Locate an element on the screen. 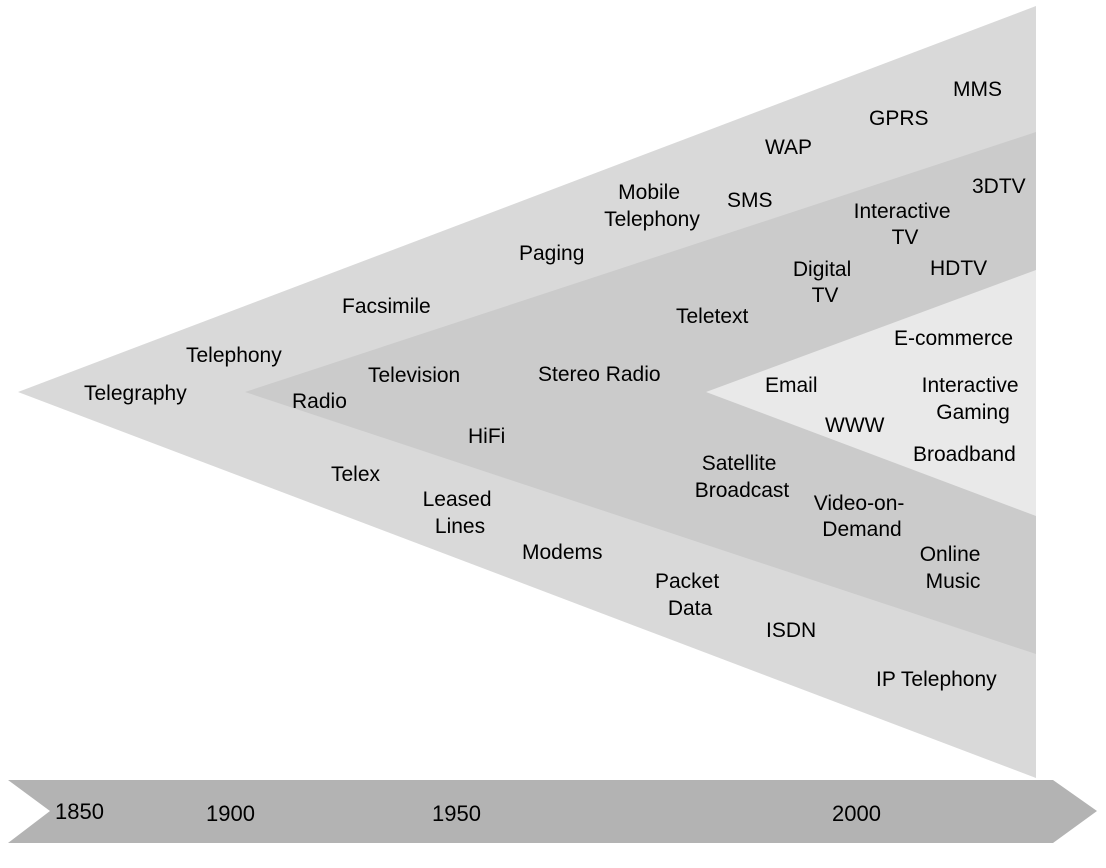 Image resolution: width=1106 pixels, height=868 pixels. label-gprs: GPRS is located at coordinates (899, 118).